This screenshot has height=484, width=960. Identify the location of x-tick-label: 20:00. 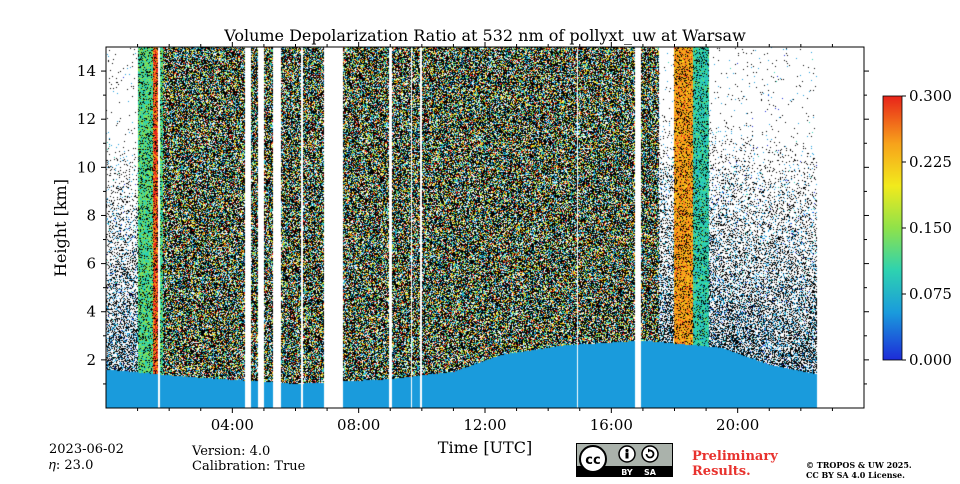
(737, 425).